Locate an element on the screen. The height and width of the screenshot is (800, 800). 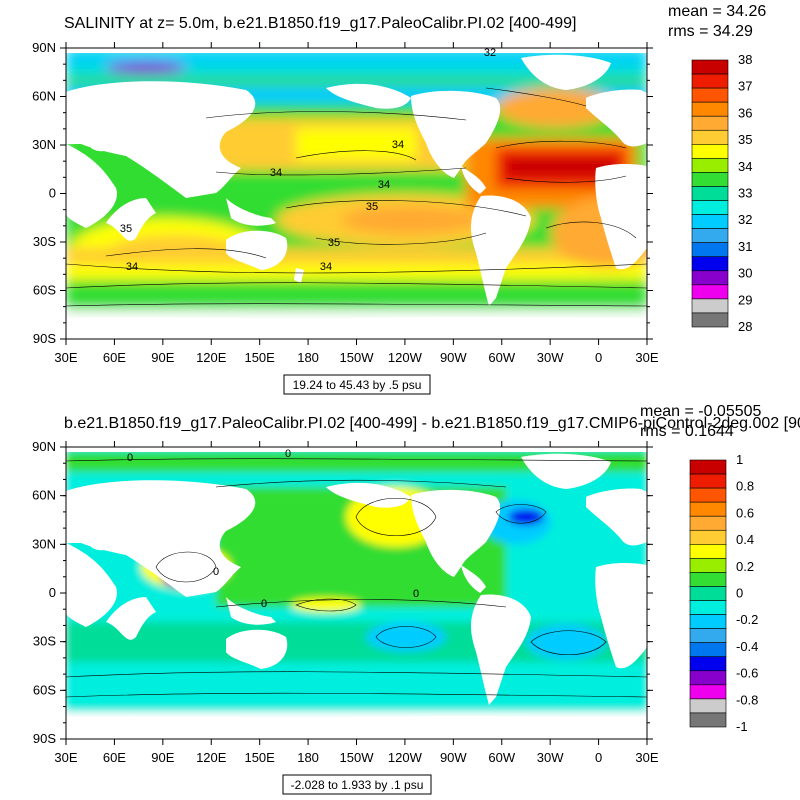
panel2-range-note: -2.028 to 1.933 by .1 psu is located at coordinates (357, 785).